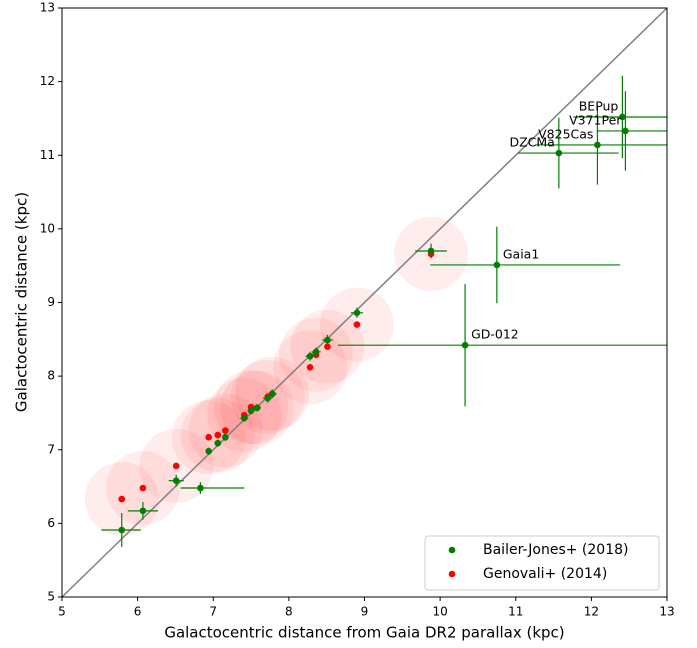  What do you see at coordinates (555, 550) in the screenshot?
I see `legend-label: Bailer-Jones+ (2018)` at bounding box center [555, 550].